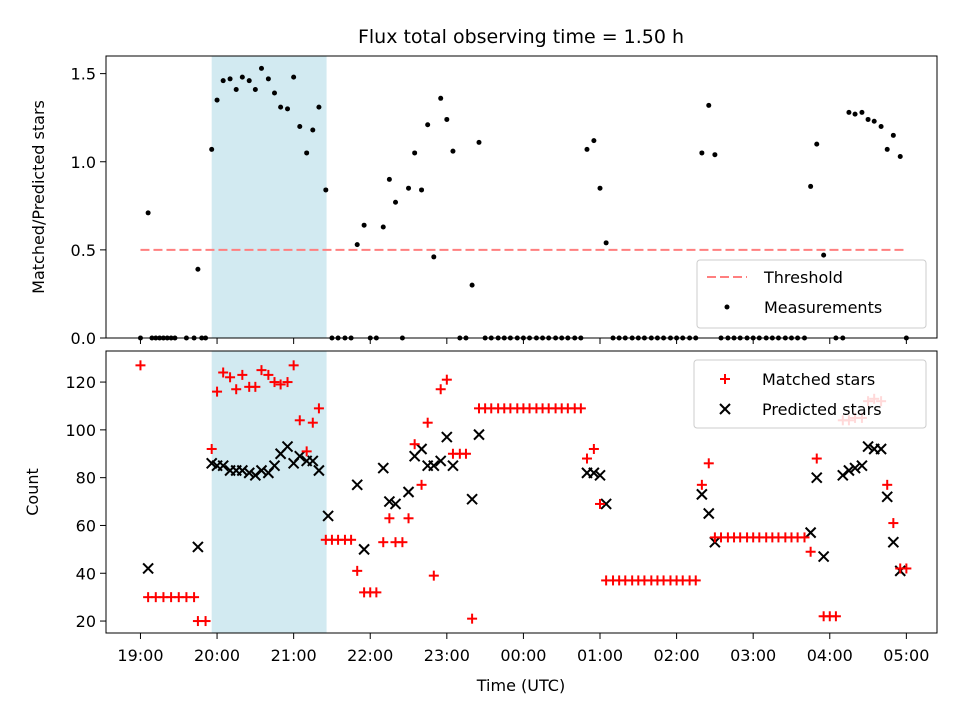 Image resolution: width=960 pixels, height=720 pixels. What do you see at coordinates (818, 379) in the screenshot?
I see `legend-matched-label: Matched stars` at bounding box center [818, 379].